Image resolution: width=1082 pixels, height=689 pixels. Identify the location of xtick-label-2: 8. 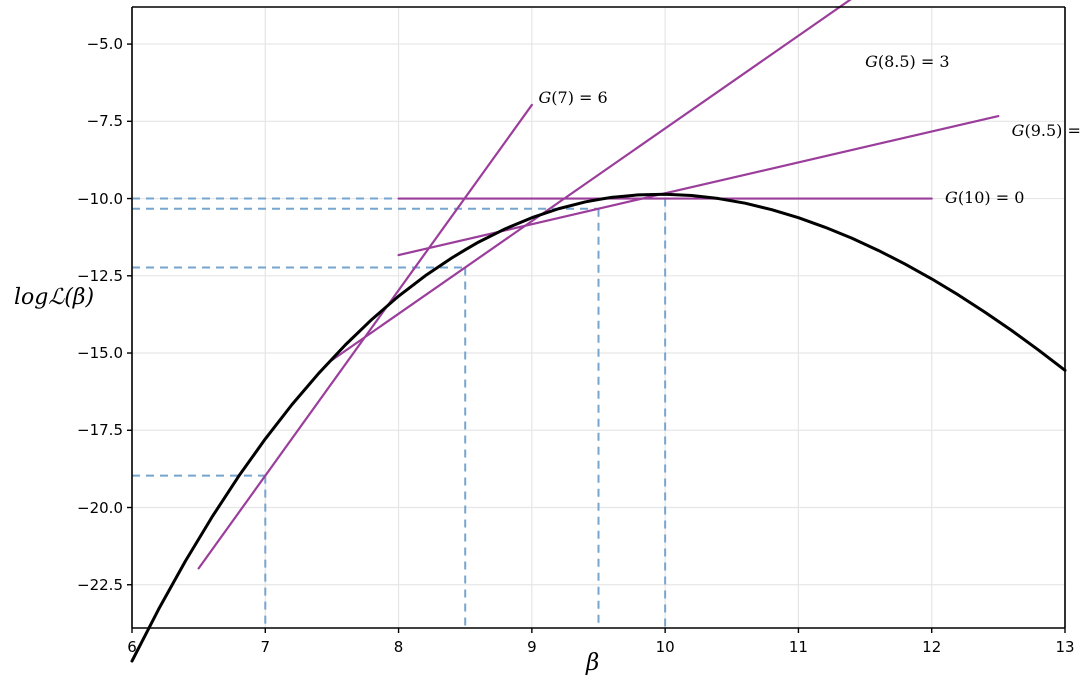
(398, 647).